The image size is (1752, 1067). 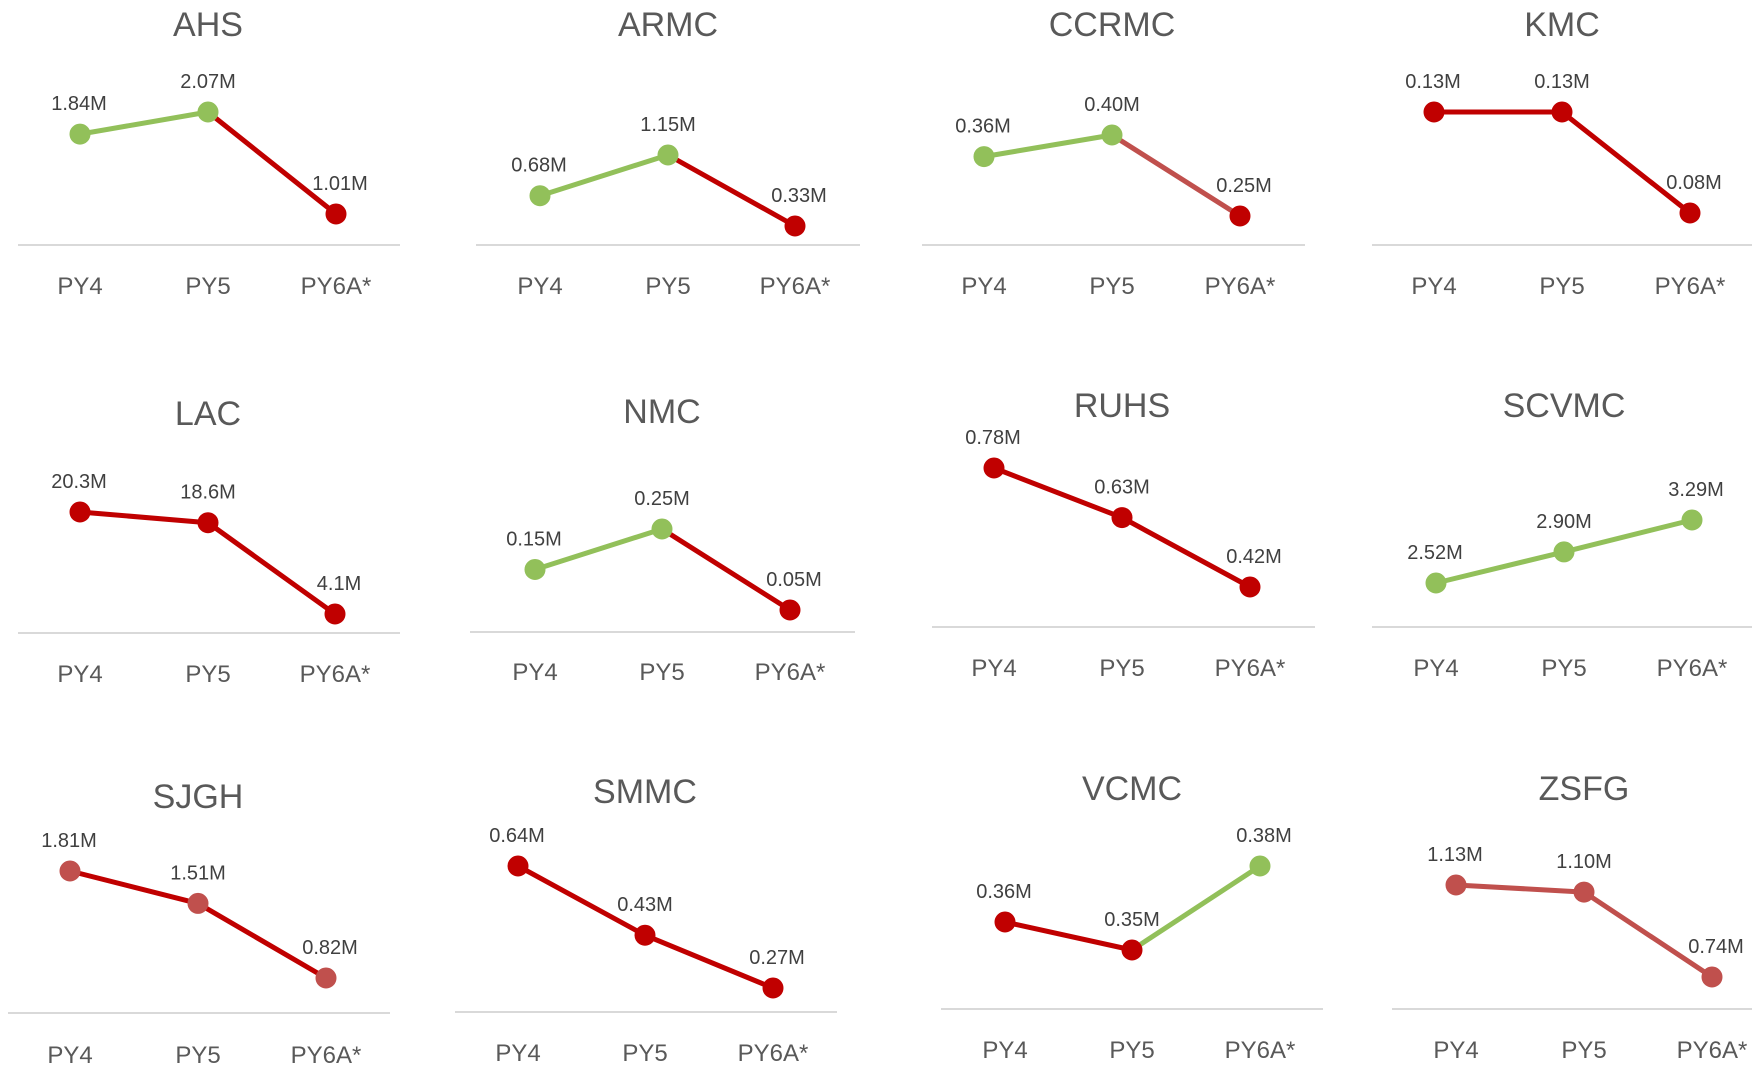 I want to click on data-label: 0.42M, so click(x=1254, y=557).